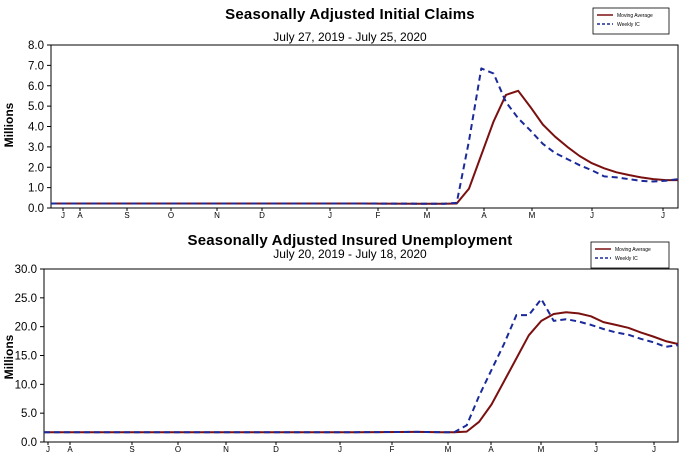 The height and width of the screenshot is (472, 700). I want to click on chart-title: Seasonally Adjusted Insured Unemployment, so click(350, 240).